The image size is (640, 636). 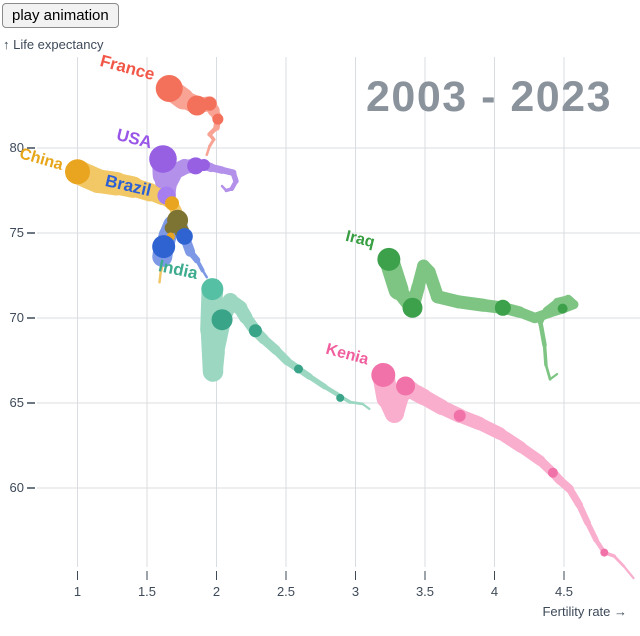 What do you see at coordinates (494, 591) in the screenshot?
I see `x-tick-label: 4` at bounding box center [494, 591].